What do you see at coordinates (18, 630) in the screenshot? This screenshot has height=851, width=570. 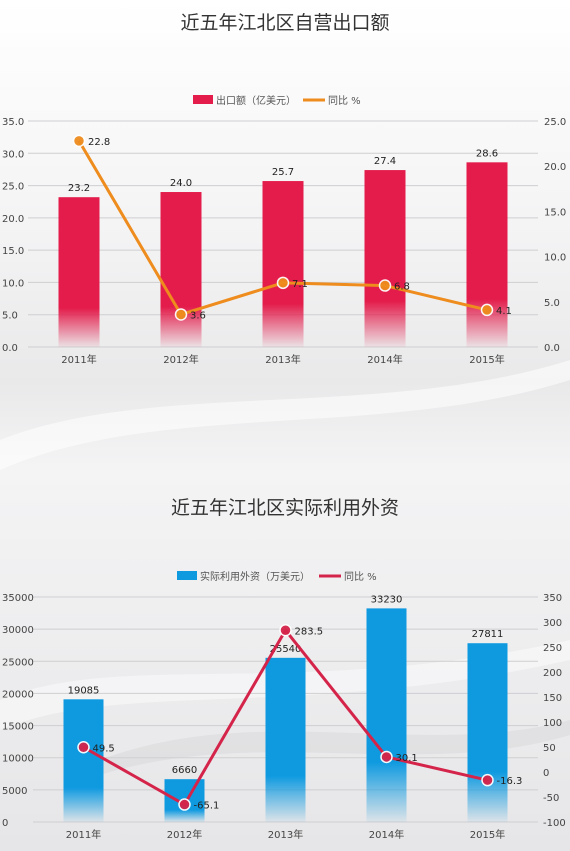 I see `y-left-tick-label: 30000` at bounding box center [18, 630].